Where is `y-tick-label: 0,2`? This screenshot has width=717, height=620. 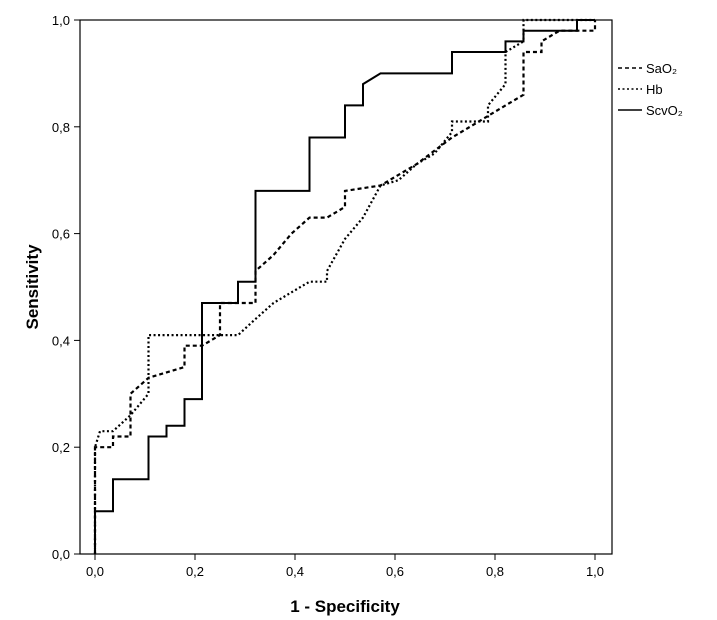
y-tick-label: 0,2 is located at coordinates (61, 447).